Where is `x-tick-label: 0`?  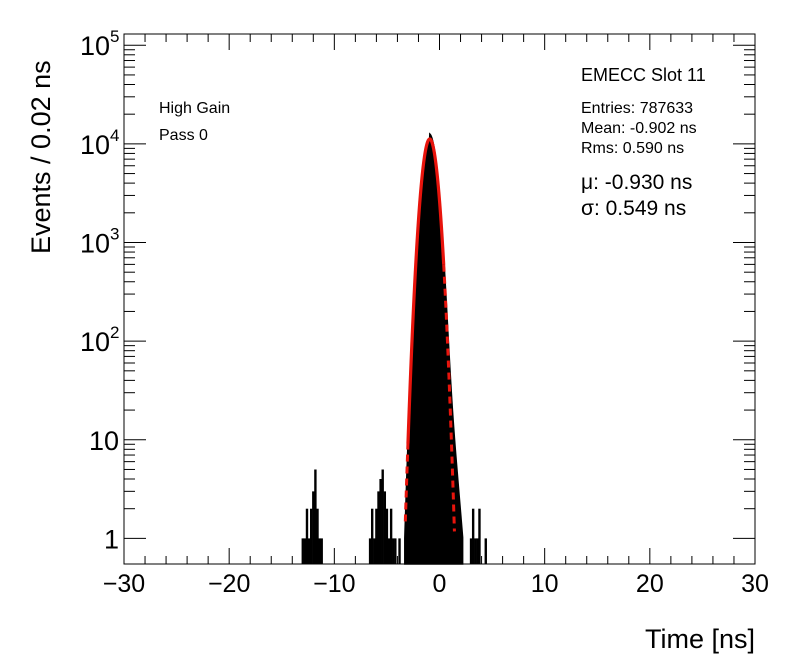
x-tick-label: 0 is located at coordinates (440, 584).